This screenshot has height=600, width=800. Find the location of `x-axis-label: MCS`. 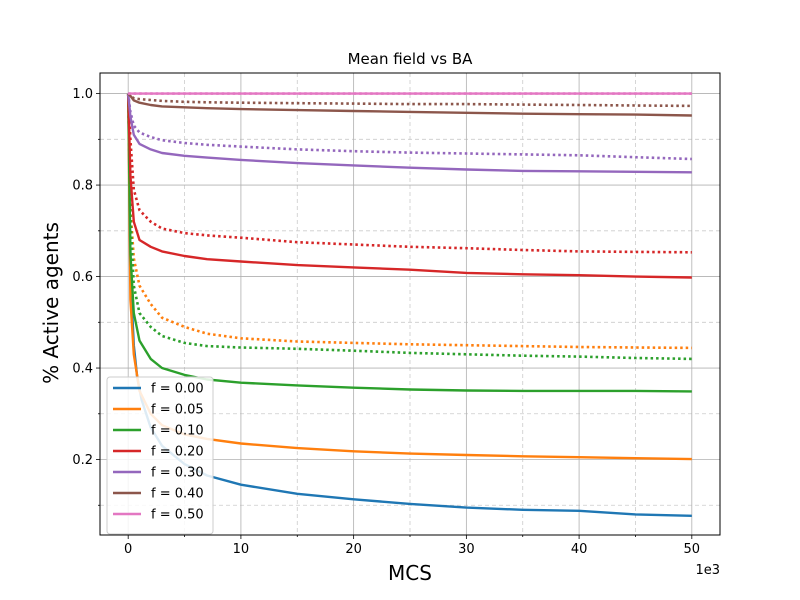

x-axis-label: MCS is located at coordinates (410, 573).